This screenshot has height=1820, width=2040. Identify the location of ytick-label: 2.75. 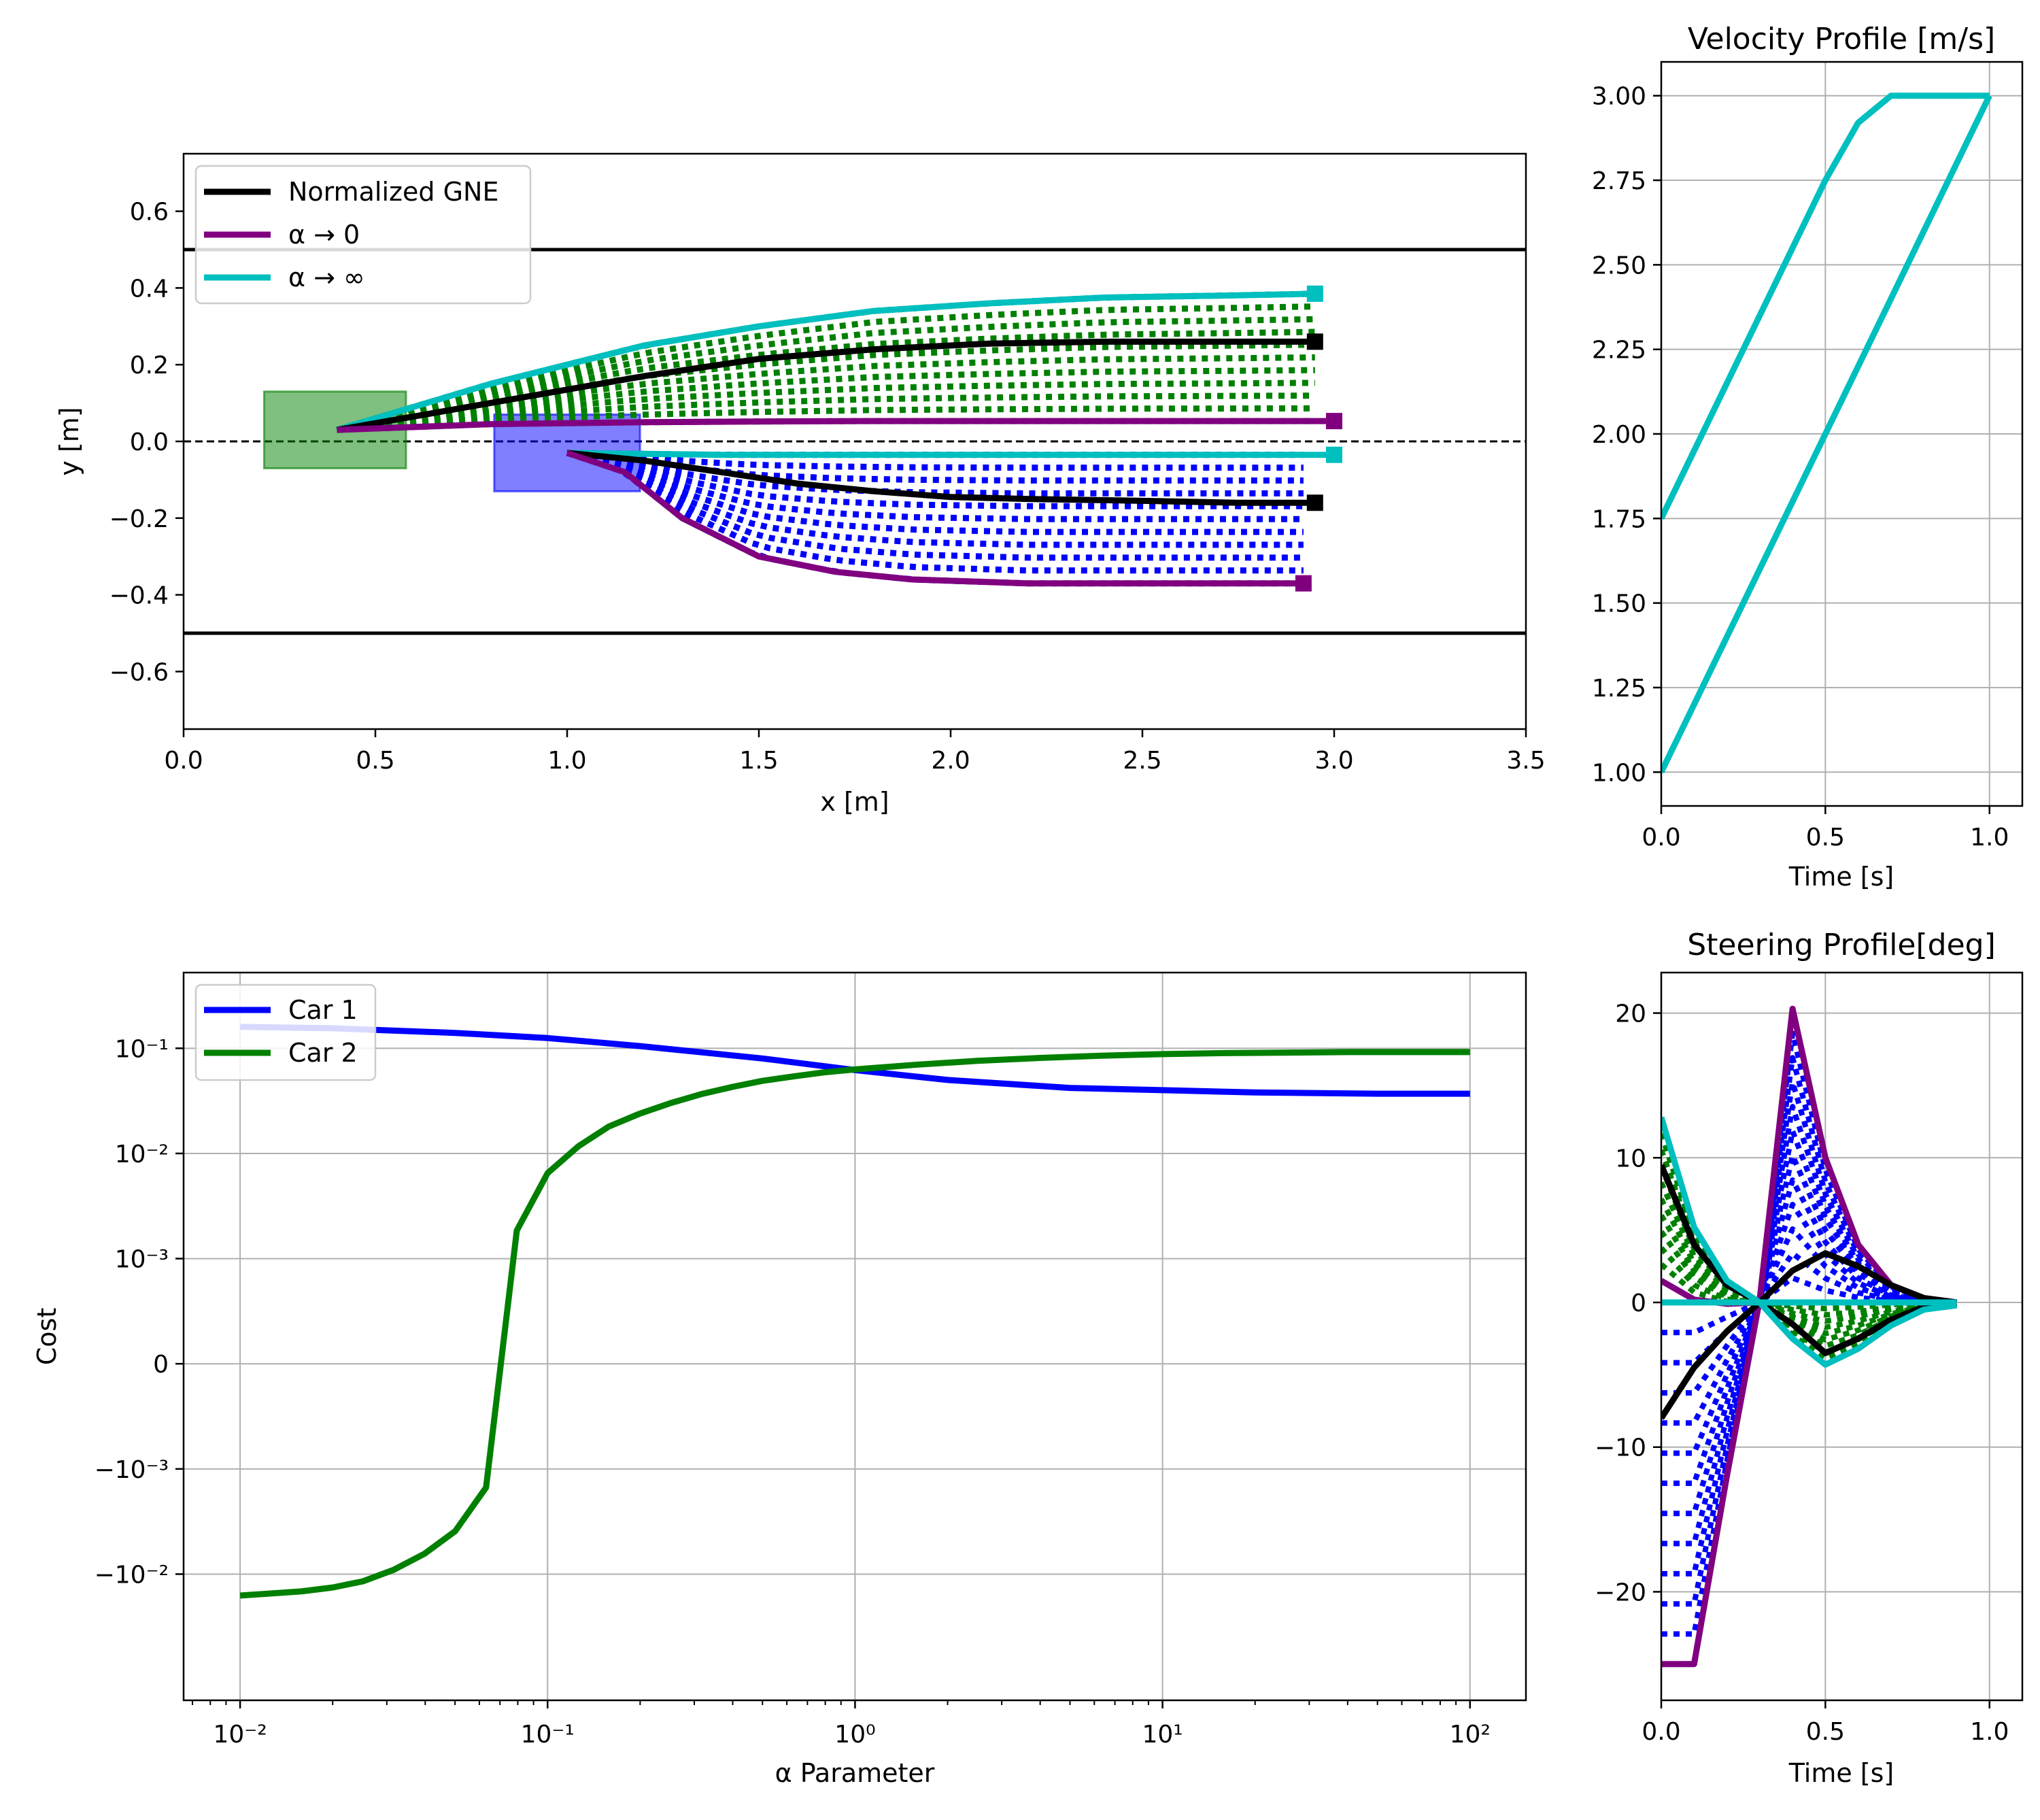
(1619, 181).